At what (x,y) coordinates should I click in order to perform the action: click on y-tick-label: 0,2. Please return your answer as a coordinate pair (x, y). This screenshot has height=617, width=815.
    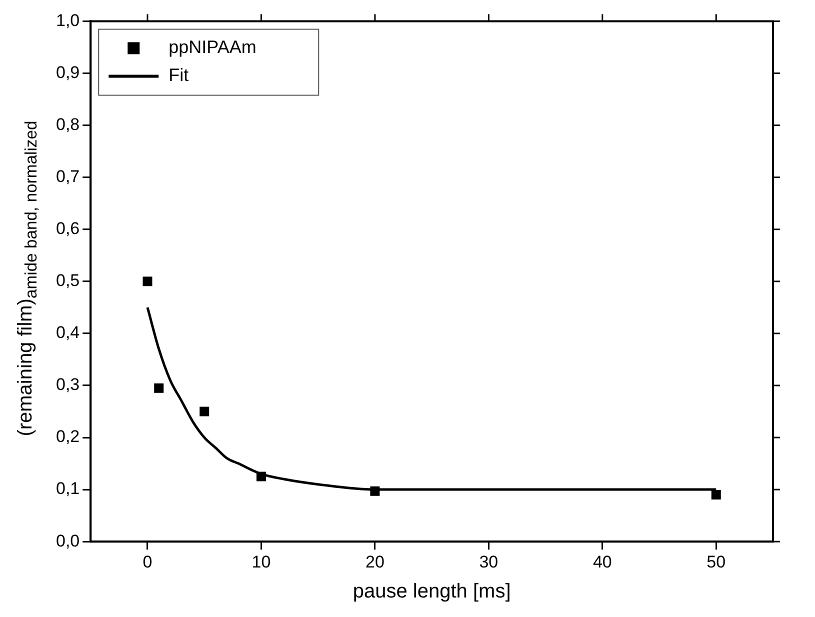
    Looking at the image, I should click on (68, 436).